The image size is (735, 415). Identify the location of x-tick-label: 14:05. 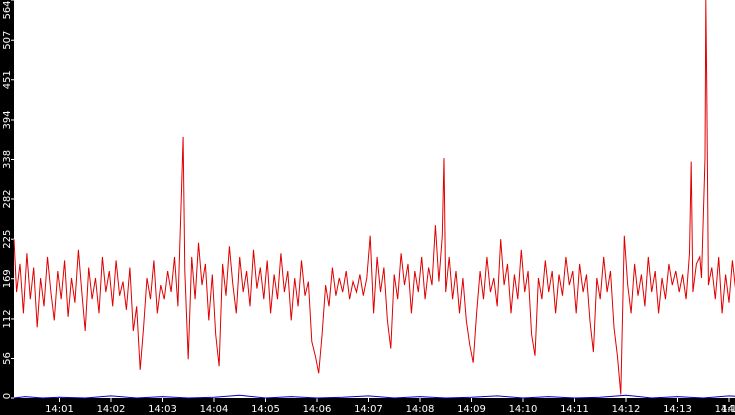
(265, 409).